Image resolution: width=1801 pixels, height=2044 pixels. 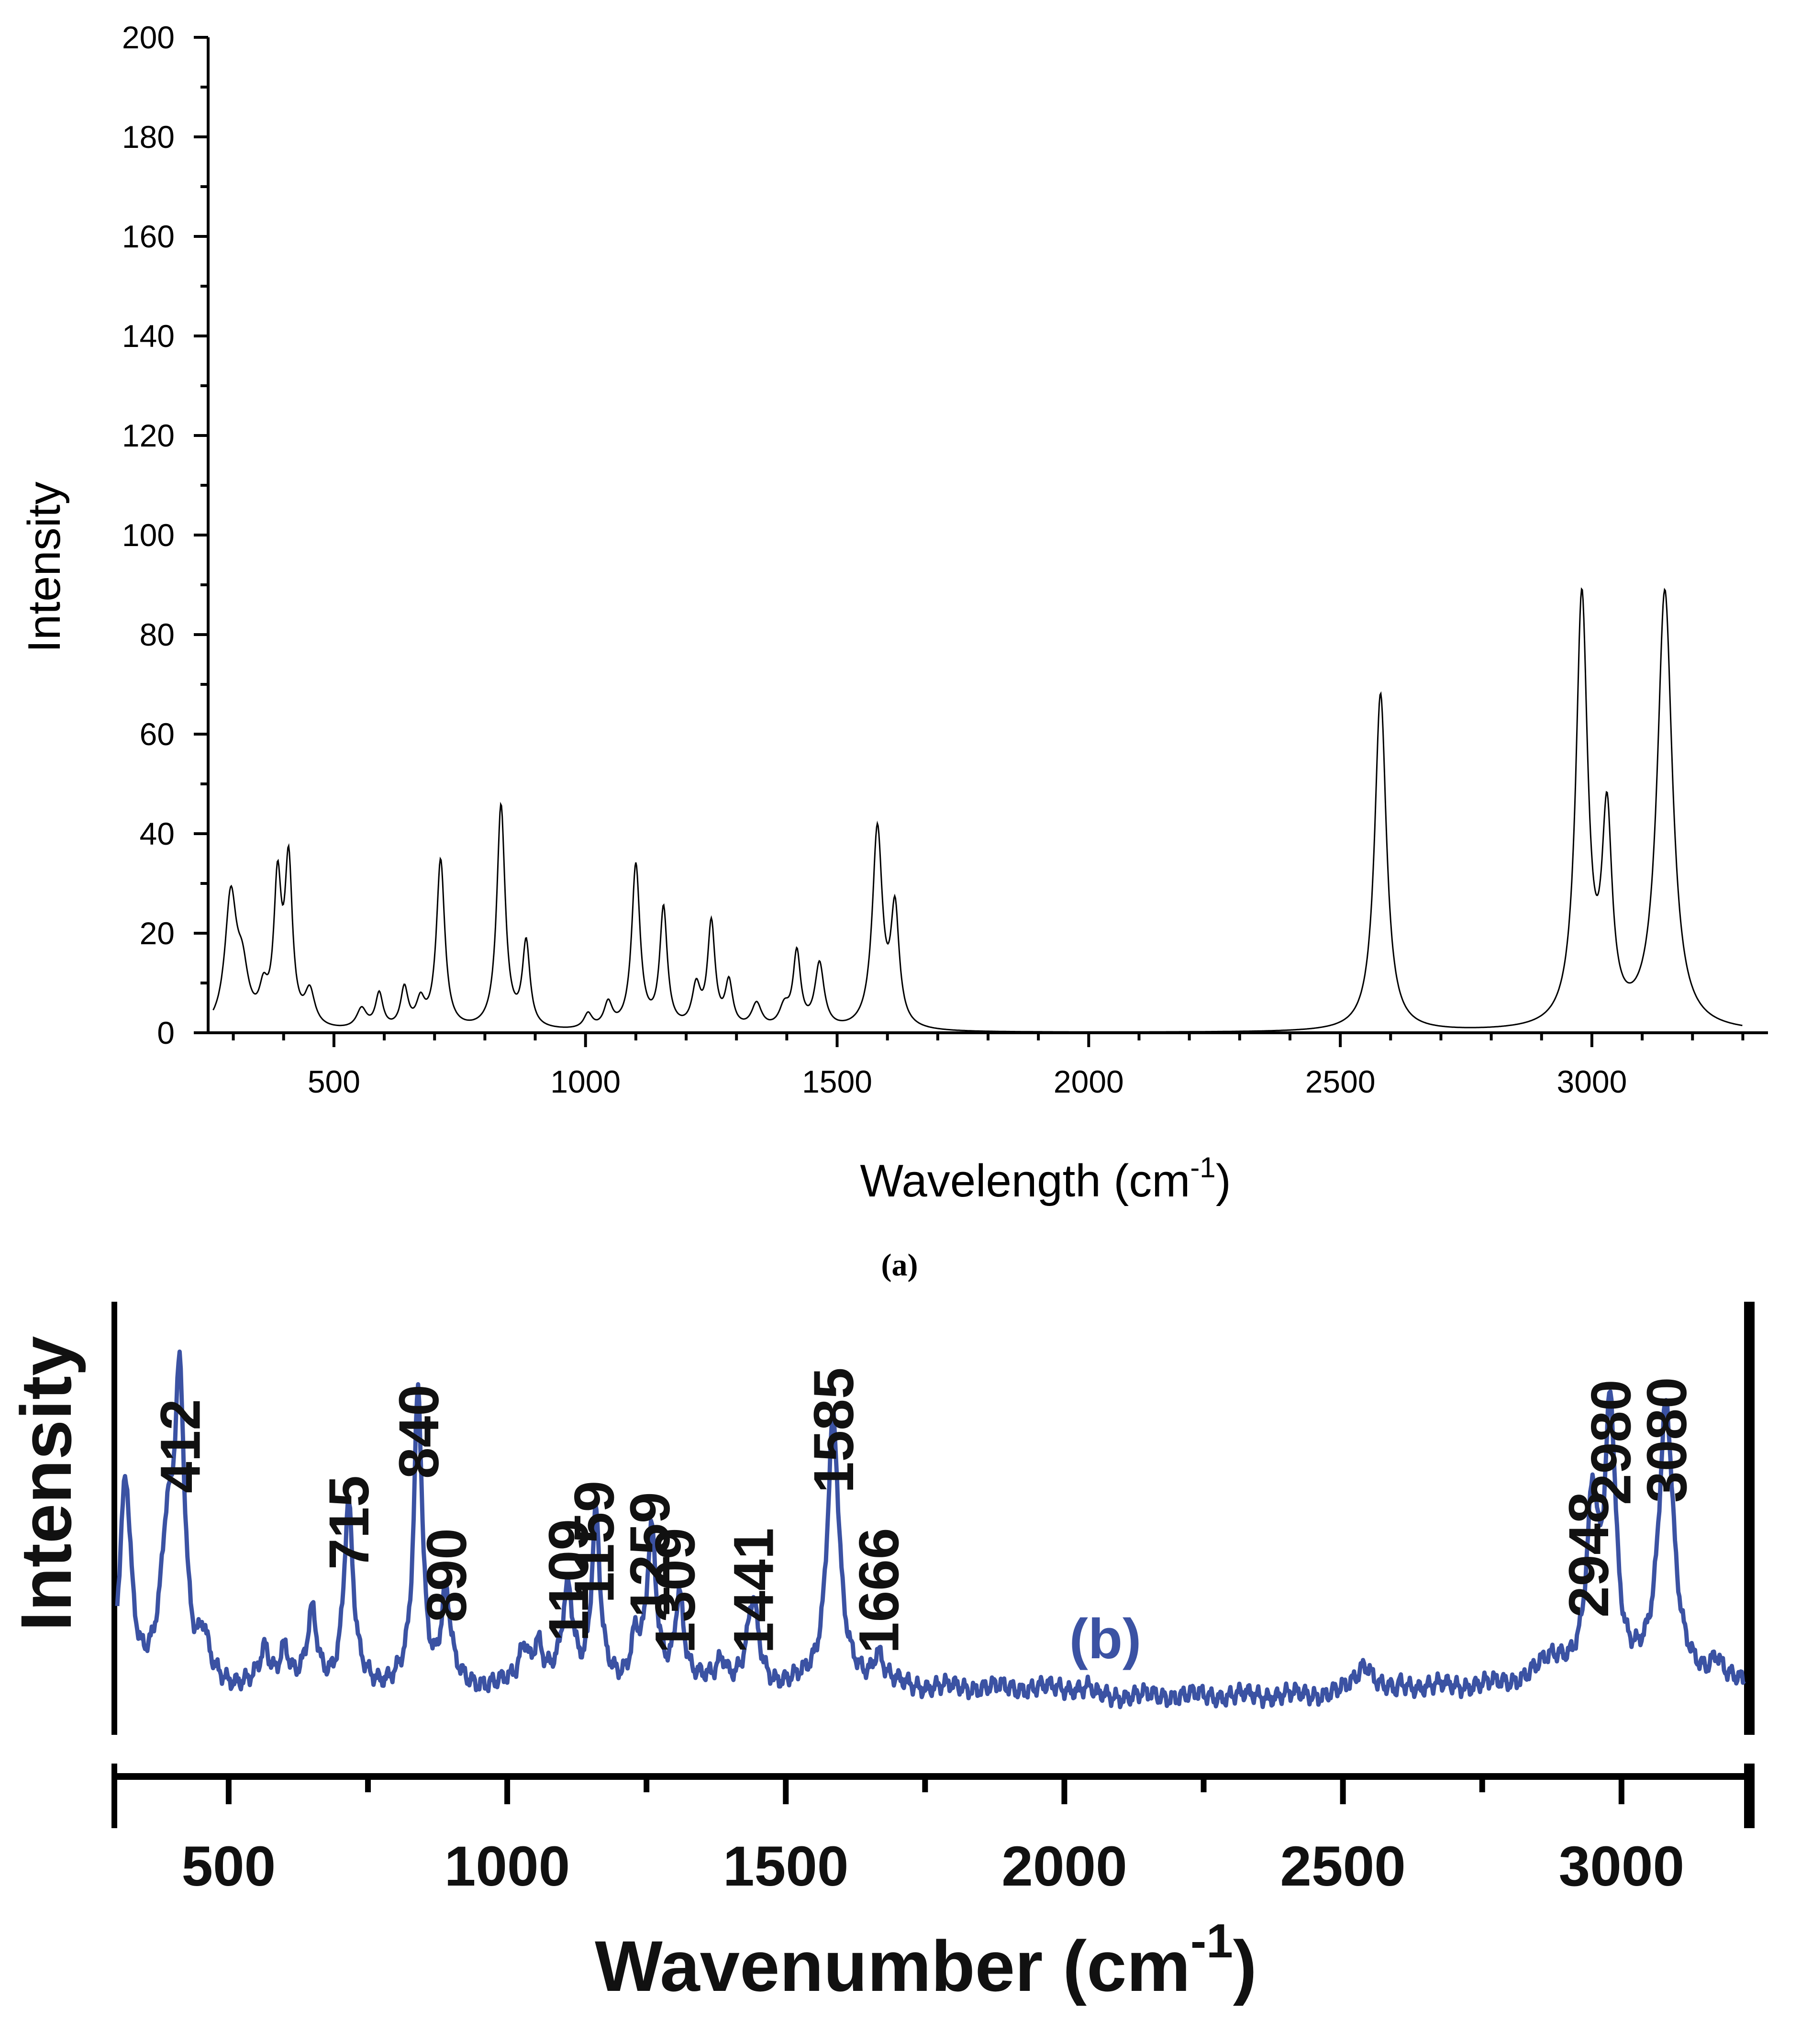 What do you see at coordinates (334, 1082) in the screenshot?
I see `chart-a-x-tick-label: 500` at bounding box center [334, 1082].